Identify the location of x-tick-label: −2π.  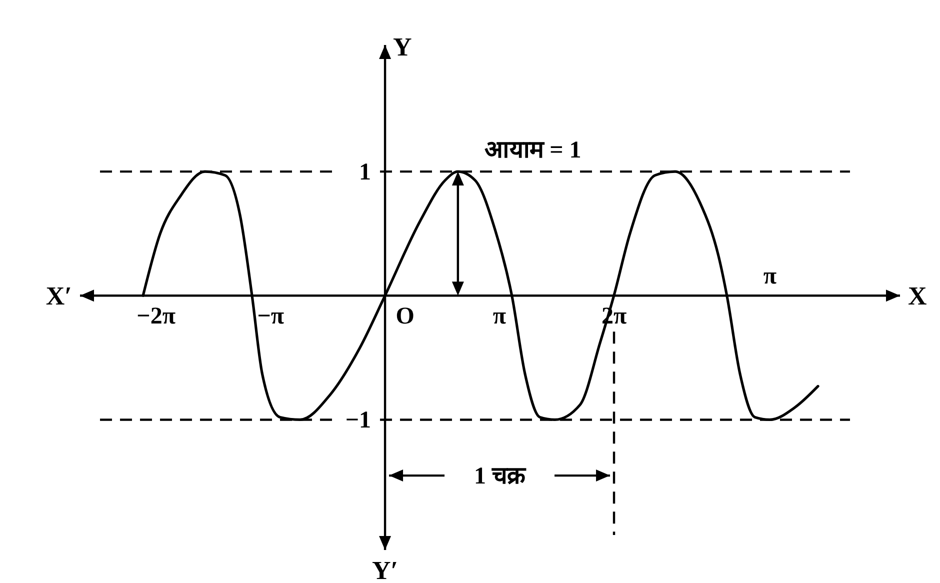
(156, 317).